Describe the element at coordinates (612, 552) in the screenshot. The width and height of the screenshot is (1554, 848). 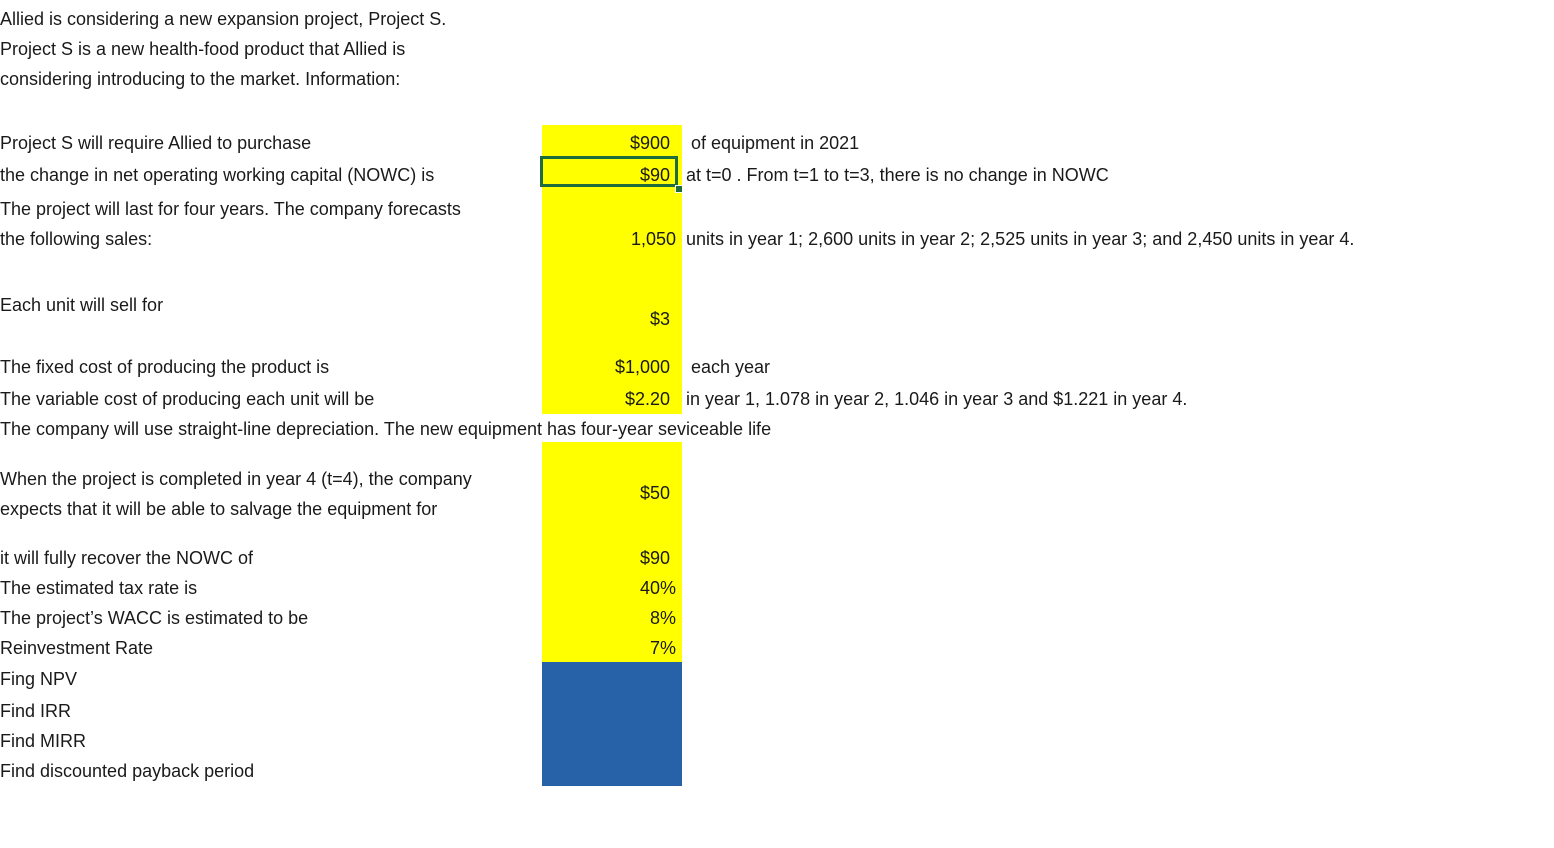
I see `input-cells-fill-bottom` at that location.